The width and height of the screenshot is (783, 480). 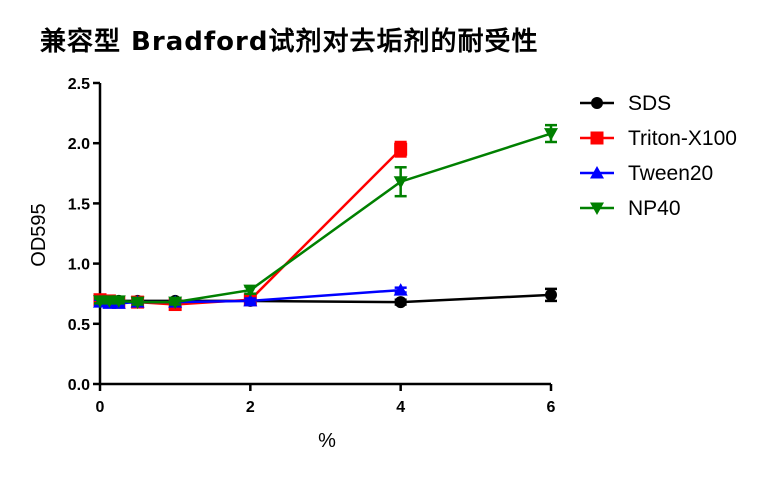 What do you see at coordinates (79, 204) in the screenshot?
I see `y-tick-label: 1.5` at bounding box center [79, 204].